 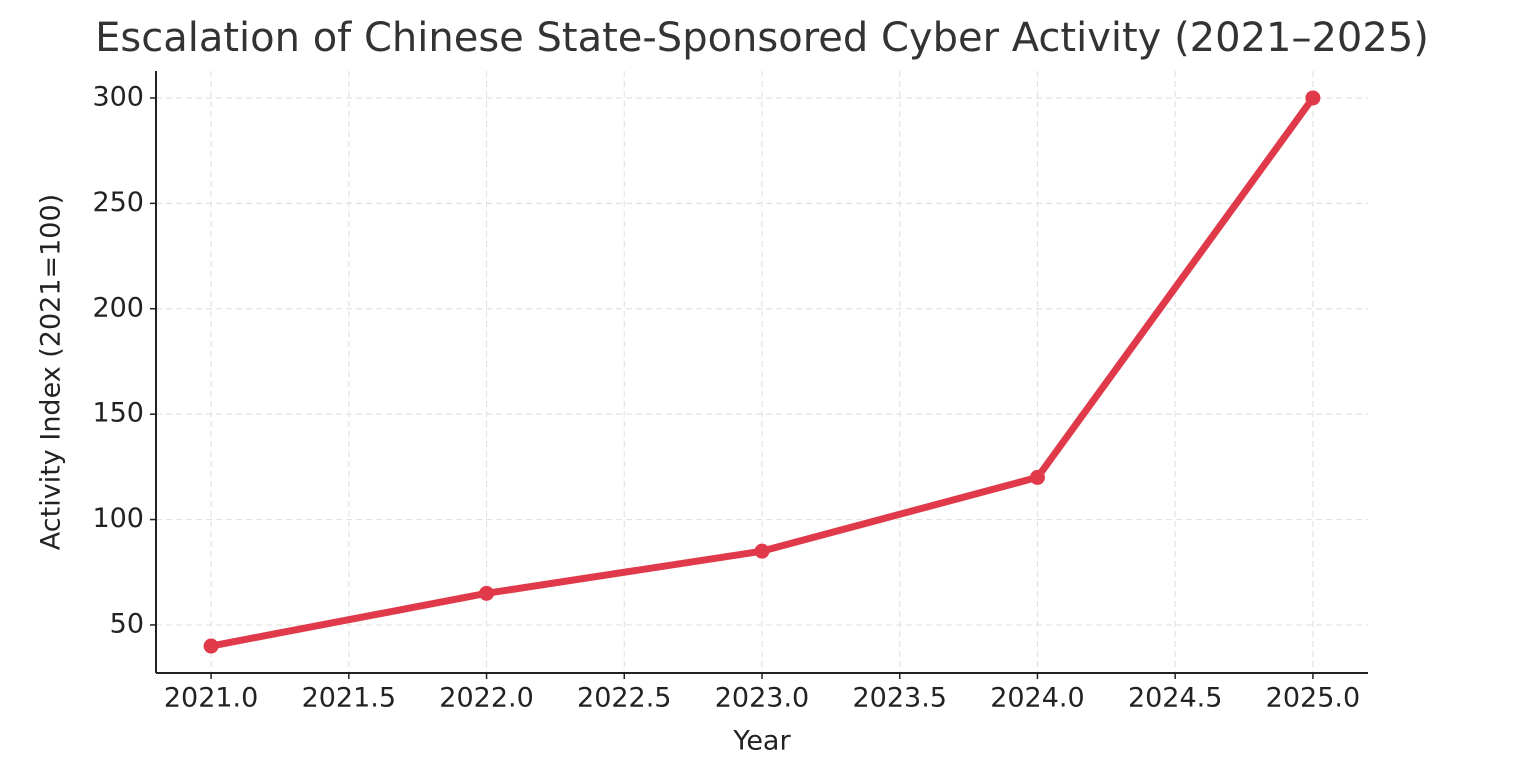 What do you see at coordinates (486, 698) in the screenshot?
I see `x-tick-label: 2022.0` at bounding box center [486, 698].